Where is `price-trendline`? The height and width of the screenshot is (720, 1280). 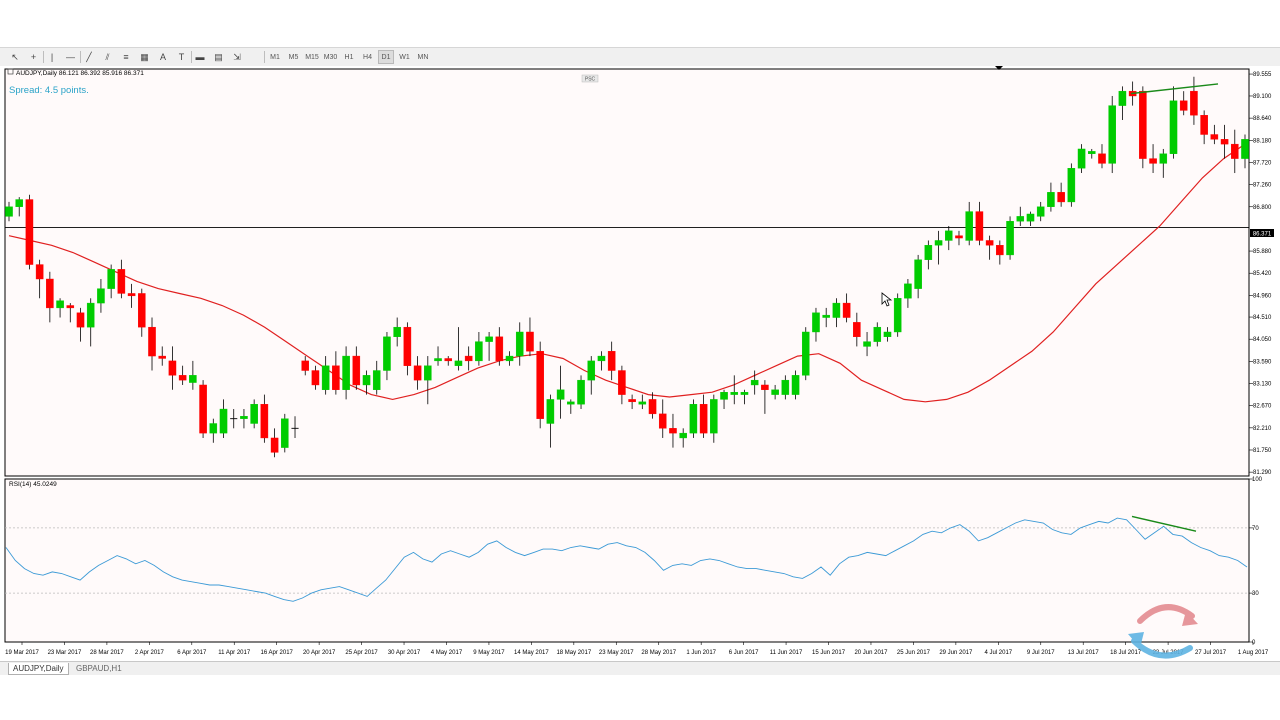
price-trendline is located at coordinates (1174, 89).